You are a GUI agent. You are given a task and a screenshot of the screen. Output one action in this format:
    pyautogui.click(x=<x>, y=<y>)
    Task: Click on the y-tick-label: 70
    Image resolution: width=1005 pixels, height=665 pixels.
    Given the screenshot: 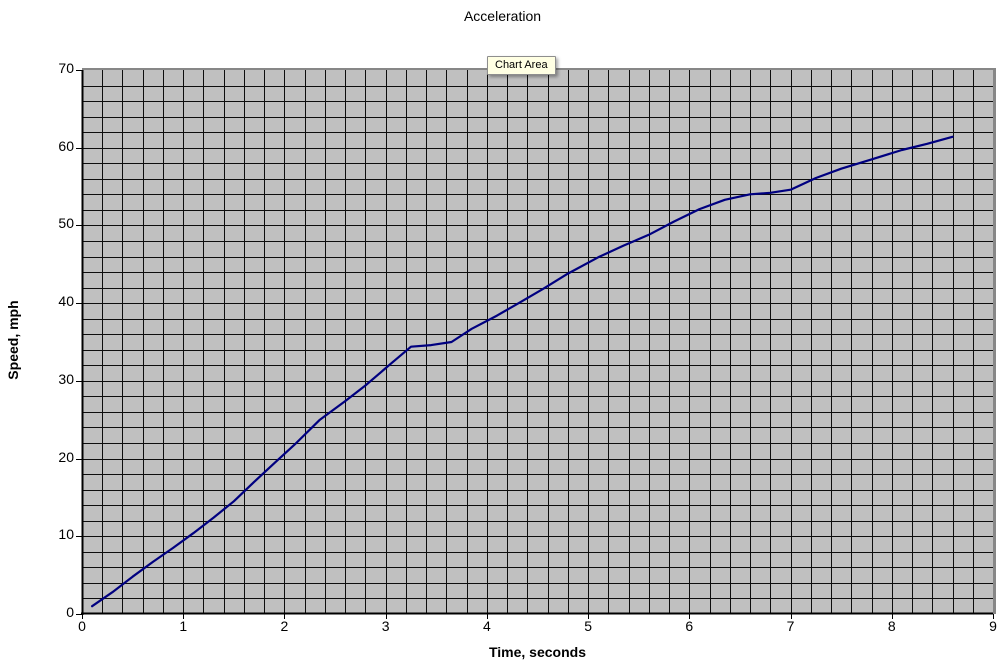 What is the action you would take?
    pyautogui.click(x=66, y=68)
    